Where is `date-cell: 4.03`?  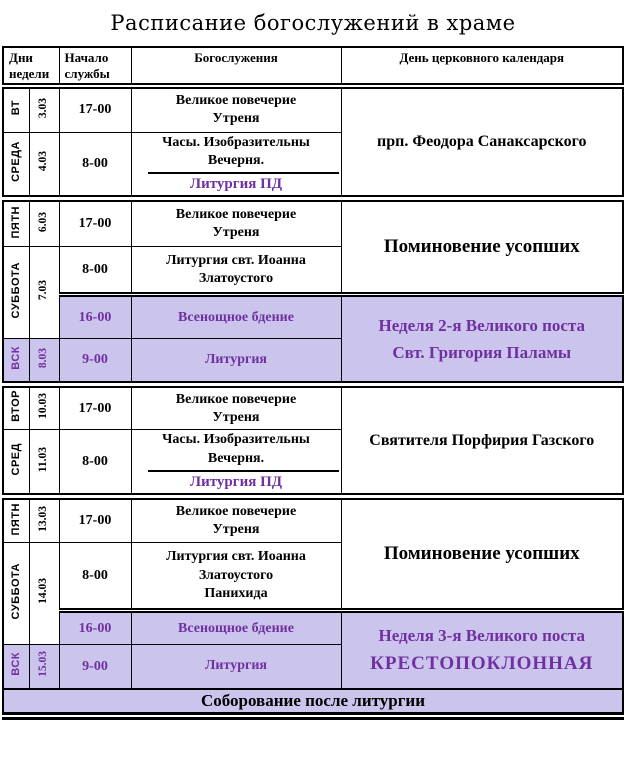 date-cell: 4.03 is located at coordinates (44, 165).